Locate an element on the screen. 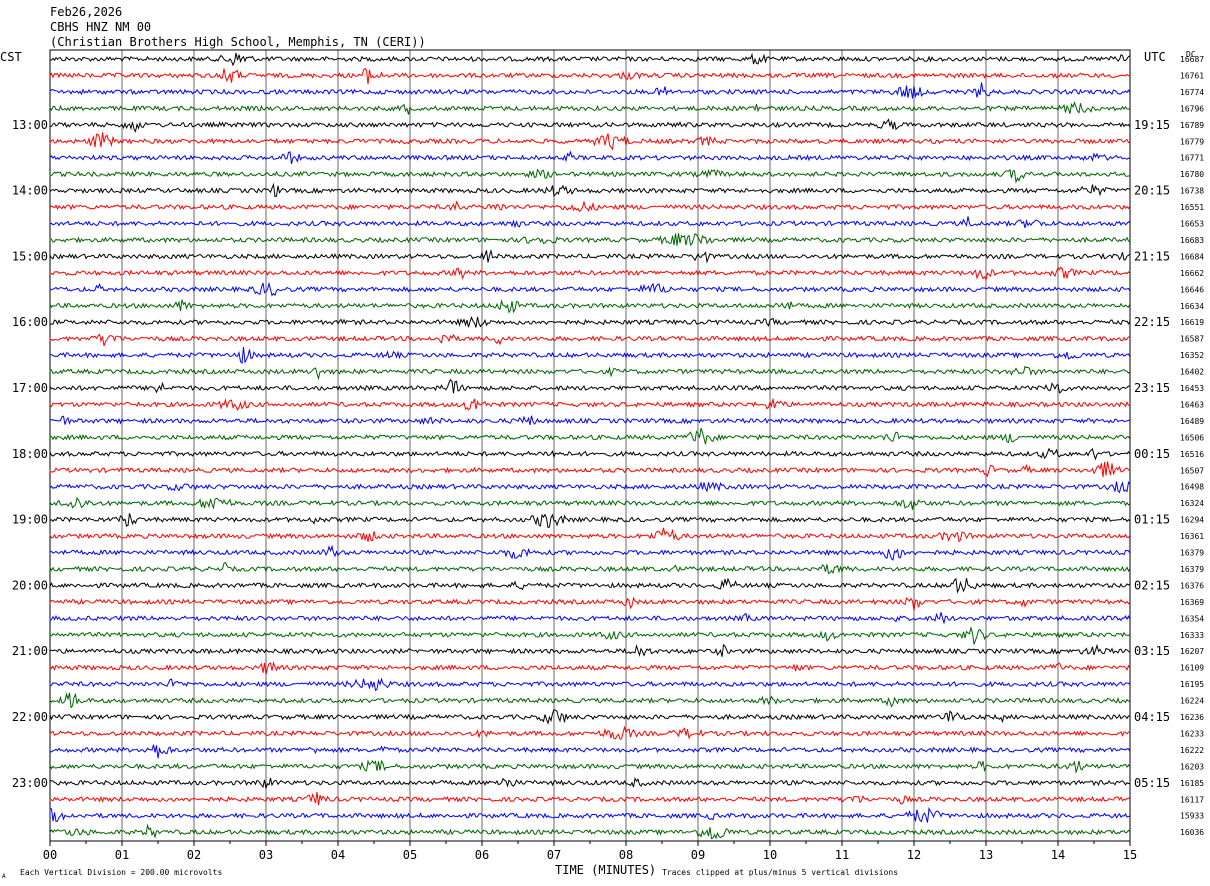 This screenshot has width=1210, height=886. x-axis-ticks: 00 01 02 03 04 05 06 07 08 09 10 11 12 13 14 15 is located at coordinates (590, 851).